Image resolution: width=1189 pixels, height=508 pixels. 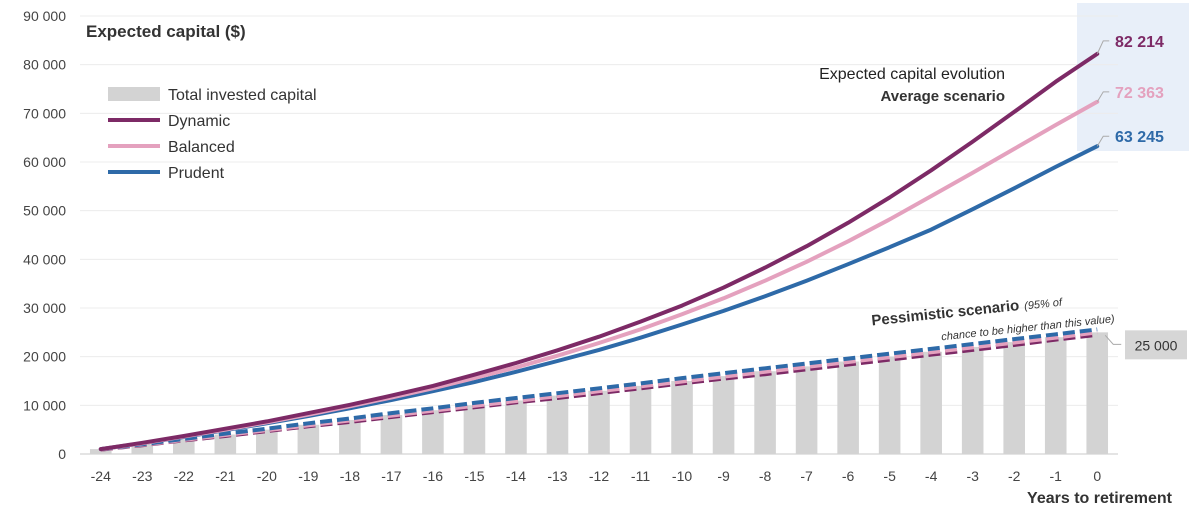 I want to click on legend-label: Balanced, so click(x=201, y=147).